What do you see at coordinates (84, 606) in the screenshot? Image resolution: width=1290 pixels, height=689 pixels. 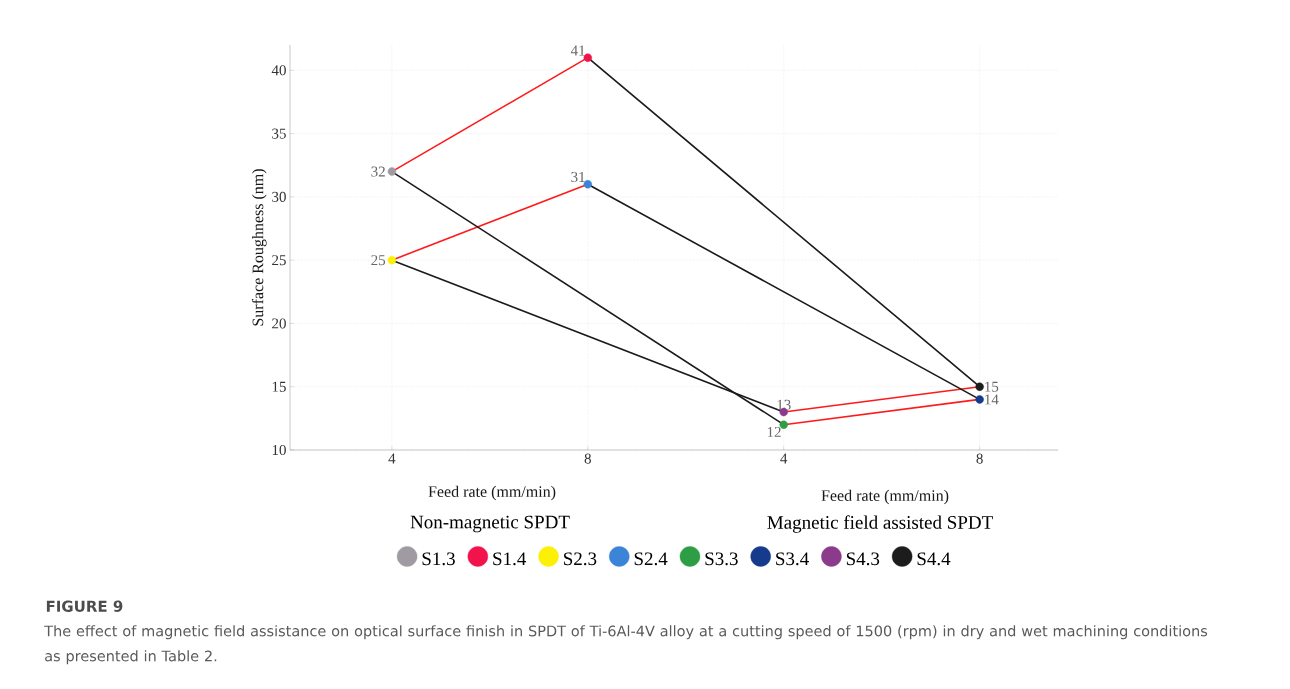 I see `text: FIGURE 9` at bounding box center [84, 606].